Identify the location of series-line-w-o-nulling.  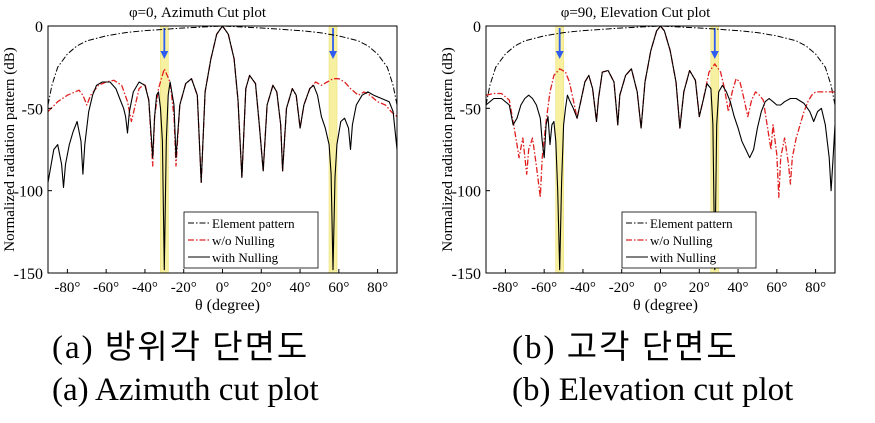
(222, 105).